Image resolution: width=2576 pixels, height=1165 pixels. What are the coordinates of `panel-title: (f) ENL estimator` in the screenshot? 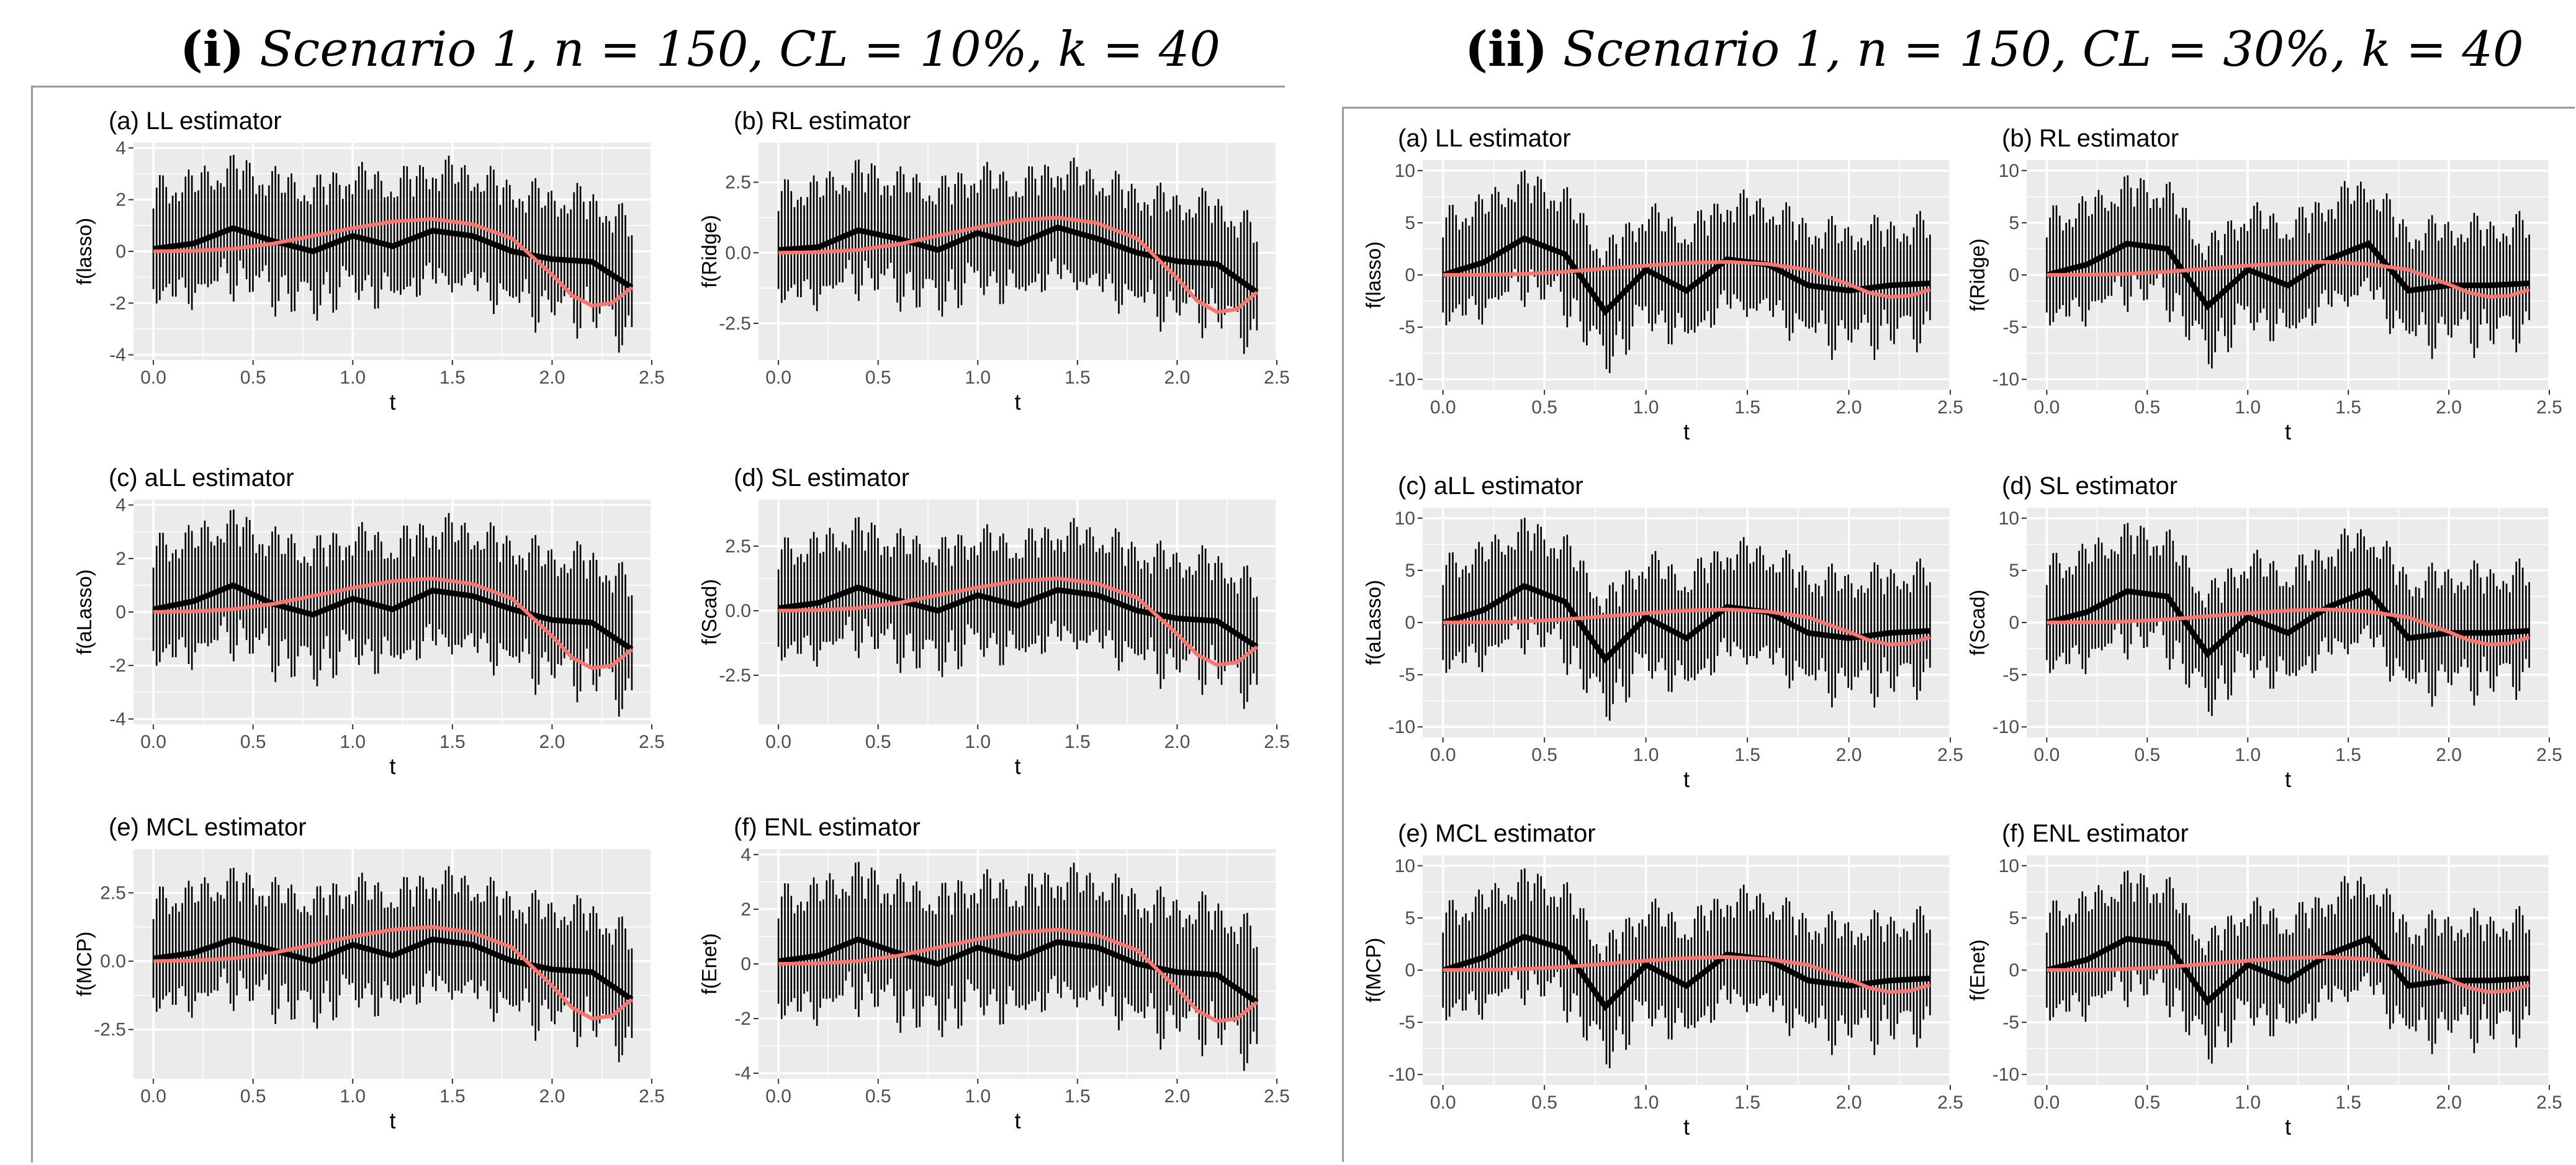 It's located at (2095, 833).